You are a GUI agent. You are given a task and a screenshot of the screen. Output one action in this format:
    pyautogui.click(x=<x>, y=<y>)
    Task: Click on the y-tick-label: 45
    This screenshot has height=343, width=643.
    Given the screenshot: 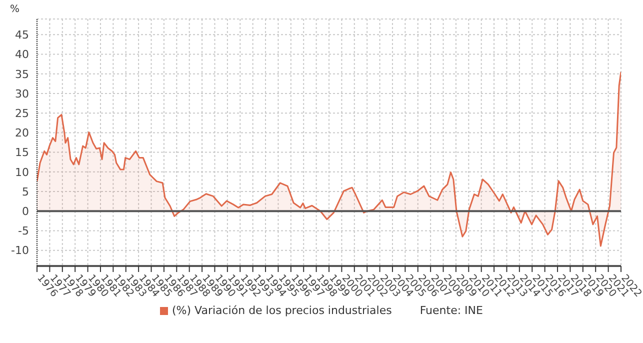 What is the action you would take?
    pyautogui.click(x=22, y=35)
    